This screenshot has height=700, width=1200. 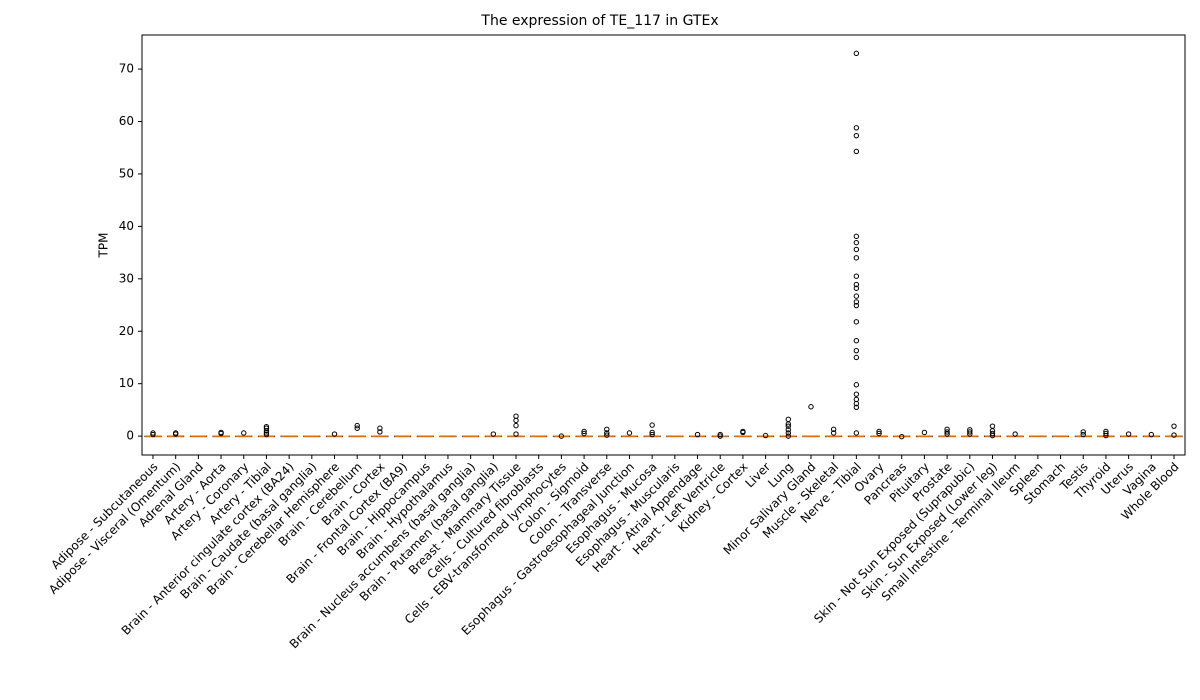 I want to click on y-tick-label: 0, so click(x=130, y=436).